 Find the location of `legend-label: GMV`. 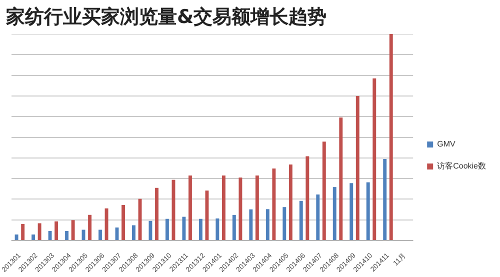

legend-label: GMV is located at coordinates (446, 144).